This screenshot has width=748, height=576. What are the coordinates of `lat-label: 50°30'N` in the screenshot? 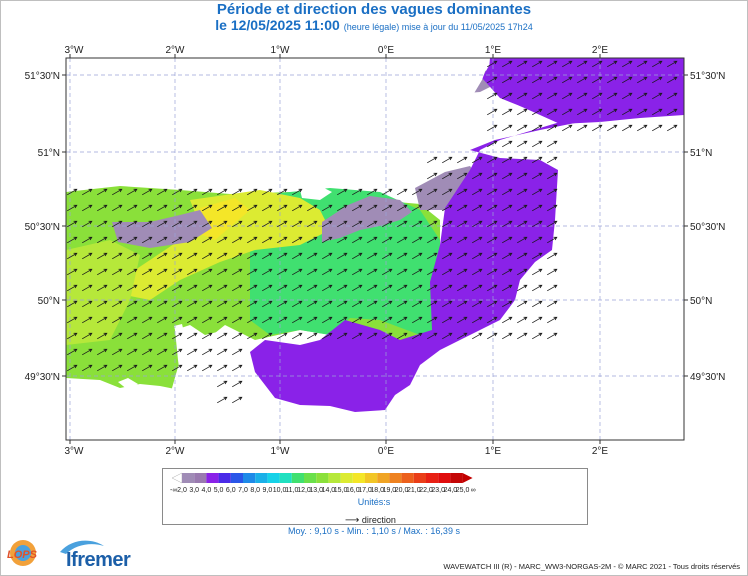 It's located at (707, 227).